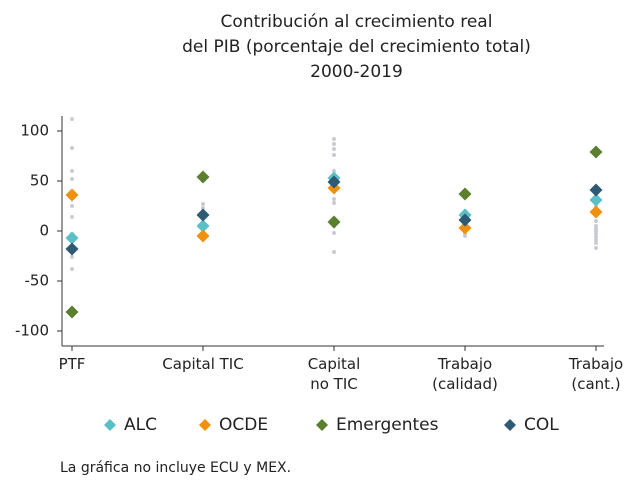  Describe the element at coordinates (39, 181) in the screenshot. I see `y-tick-label: 50` at that location.